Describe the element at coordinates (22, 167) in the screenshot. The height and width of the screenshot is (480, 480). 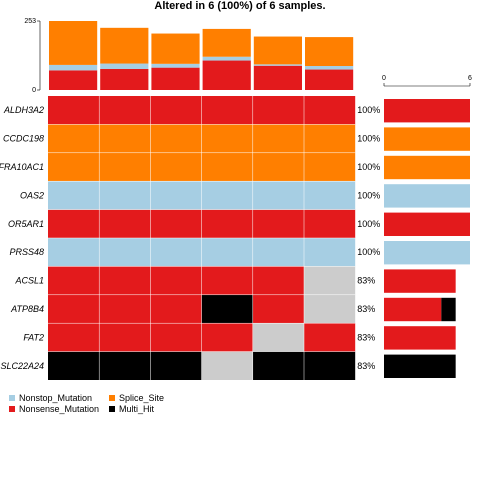
I see `gene-label: FRA10AC1` at that location.